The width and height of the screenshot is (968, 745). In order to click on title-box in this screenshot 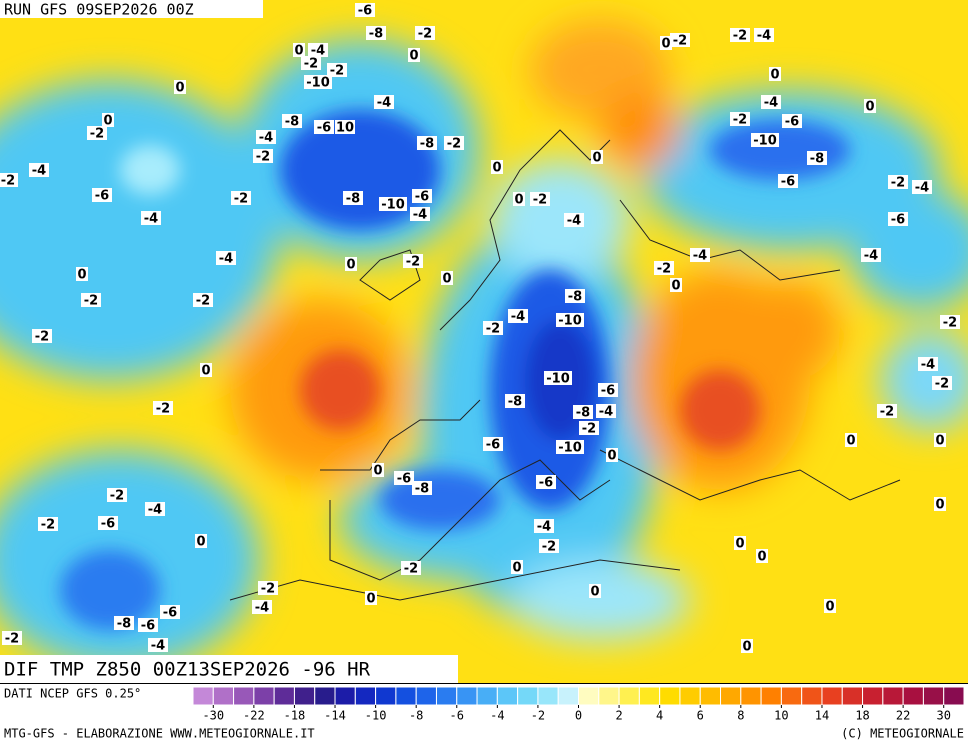, I will do `click(229, 669)`.